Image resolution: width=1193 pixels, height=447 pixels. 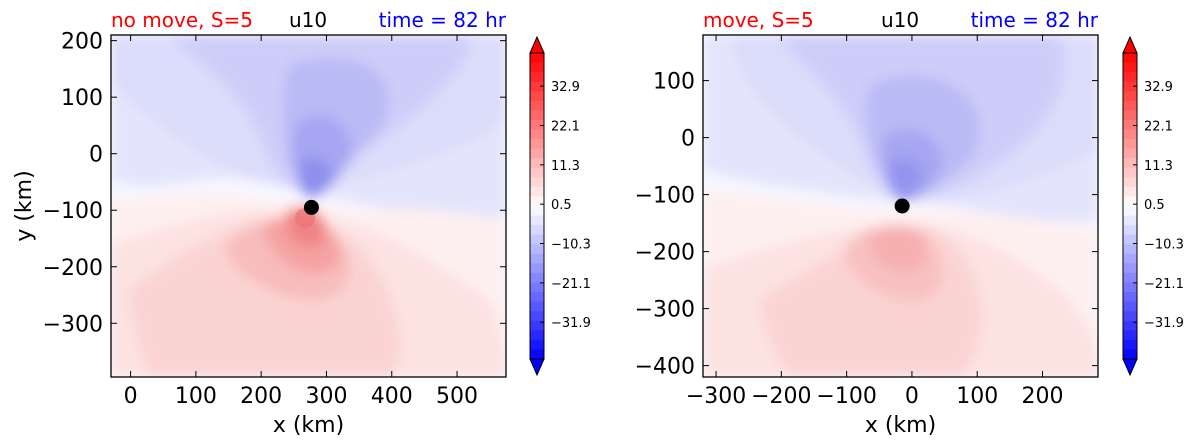 I want to click on x-tick-label: −100, so click(x=846, y=396).